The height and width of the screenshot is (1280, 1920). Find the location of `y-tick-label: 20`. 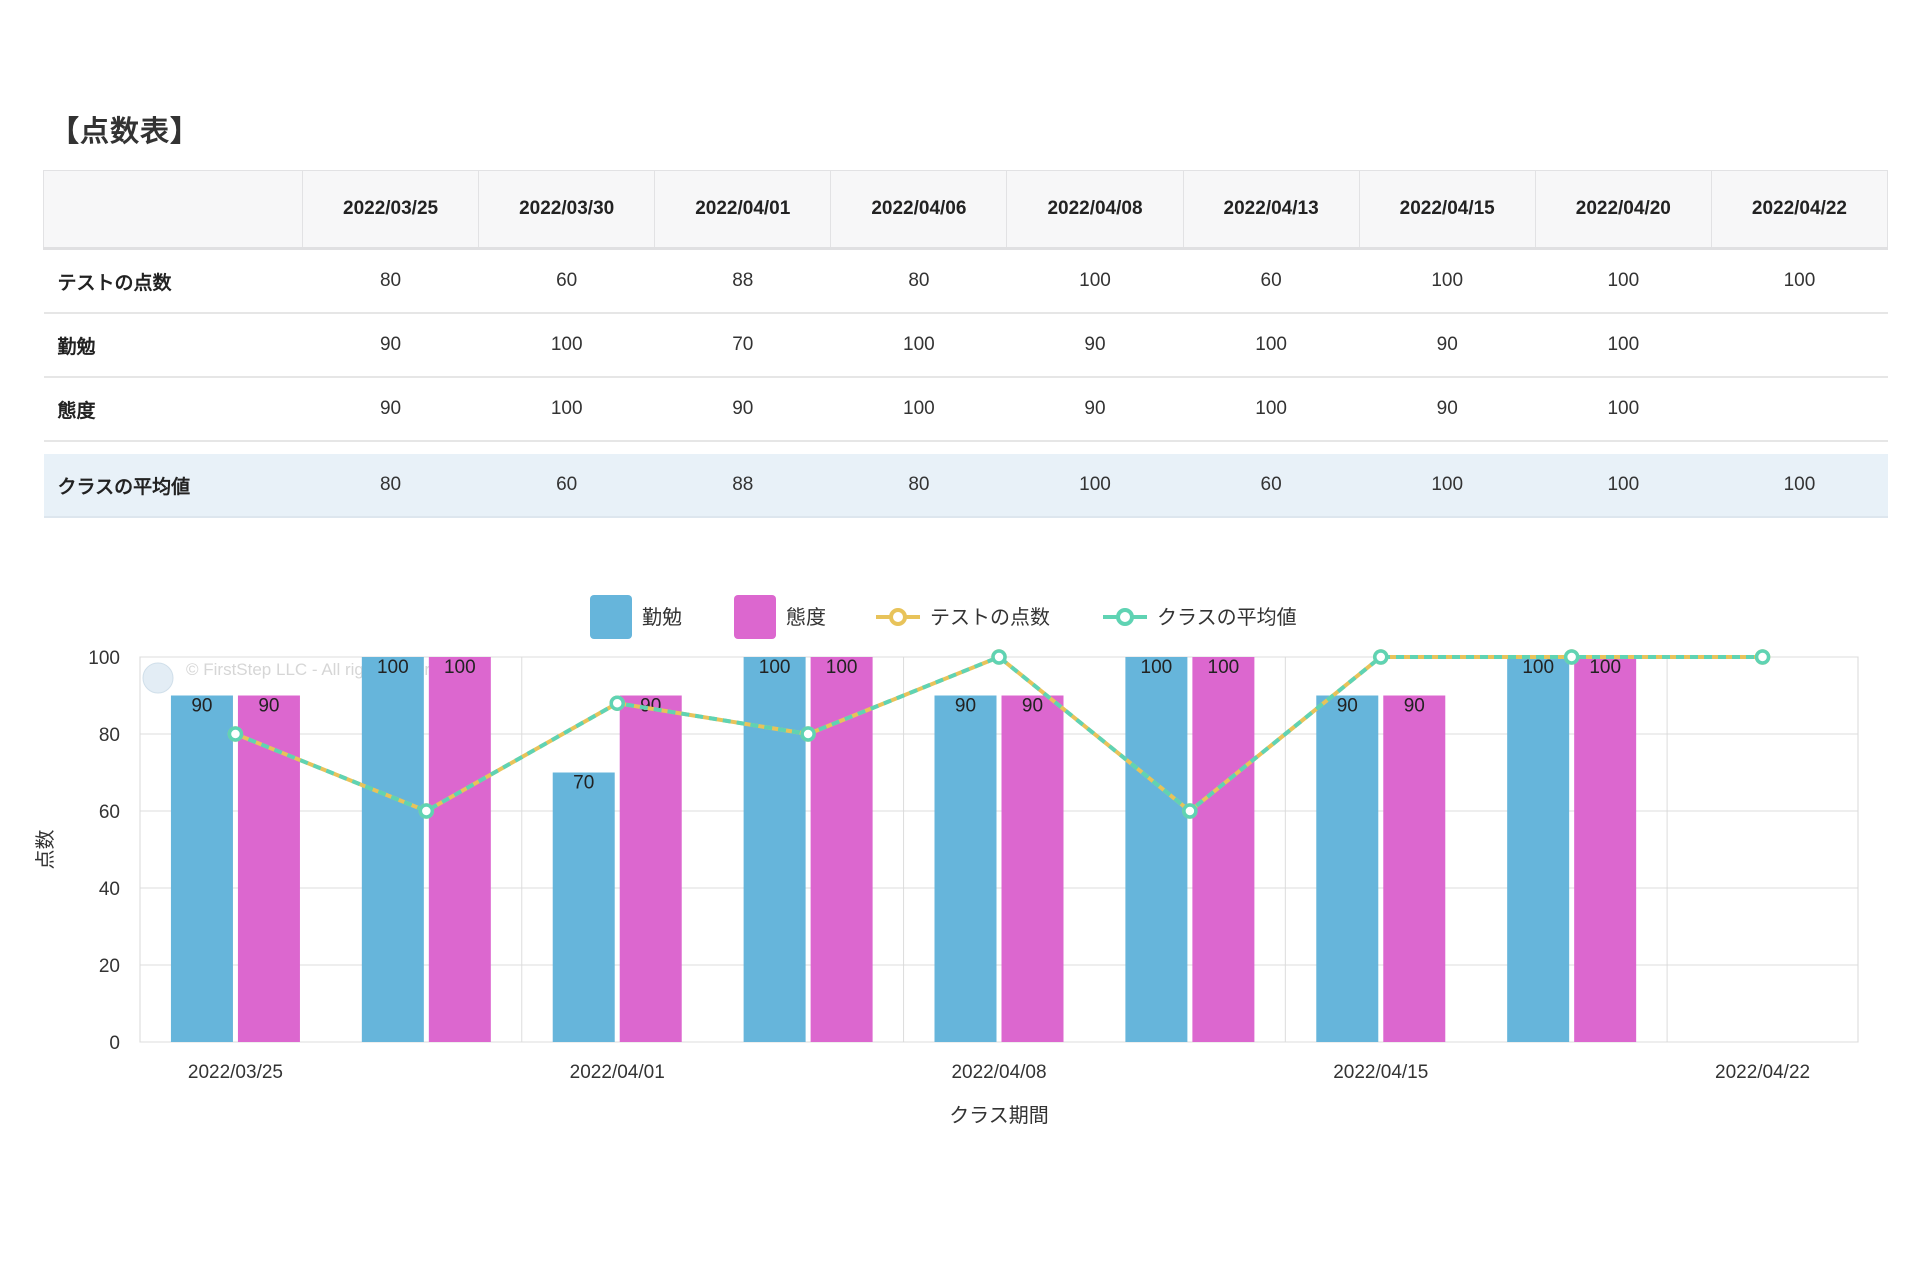

y-tick-label: 20 is located at coordinates (109, 966).